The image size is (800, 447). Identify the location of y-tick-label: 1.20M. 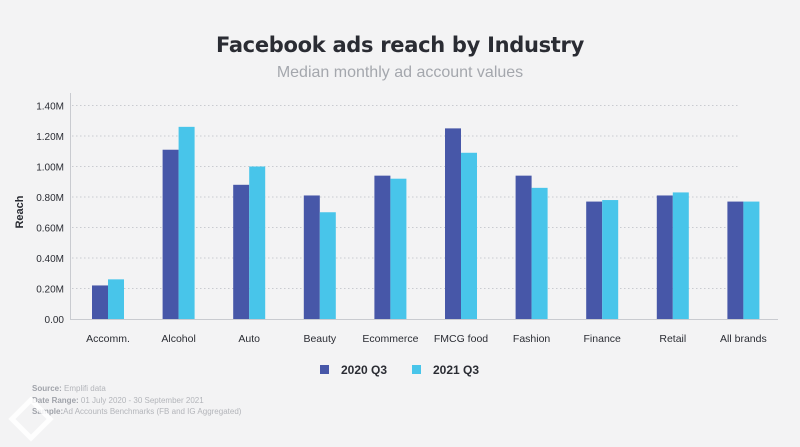
(50, 137).